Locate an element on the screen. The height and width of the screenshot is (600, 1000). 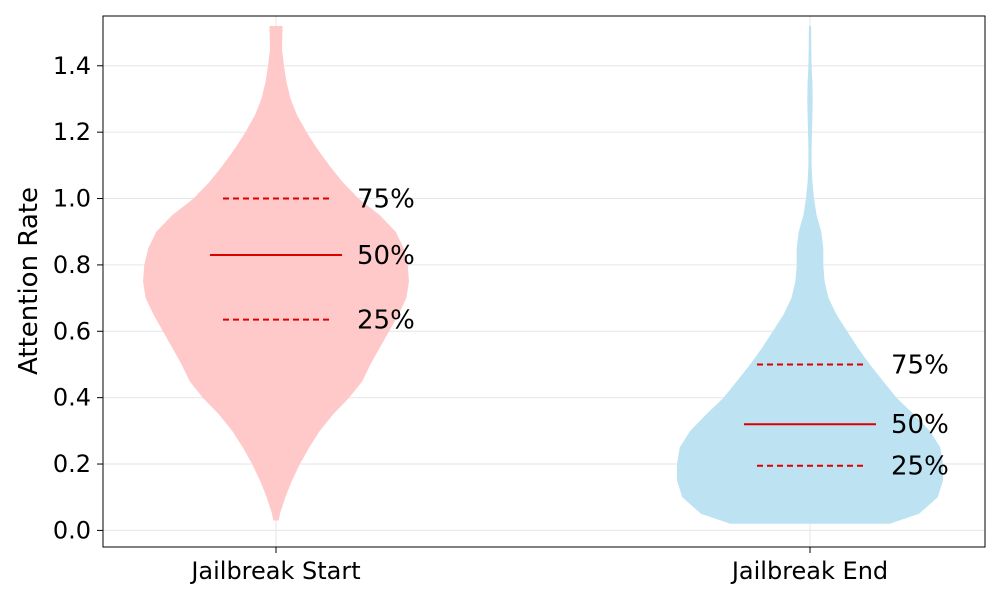
y-tick-label: 0.2 is located at coordinates (72, 464).